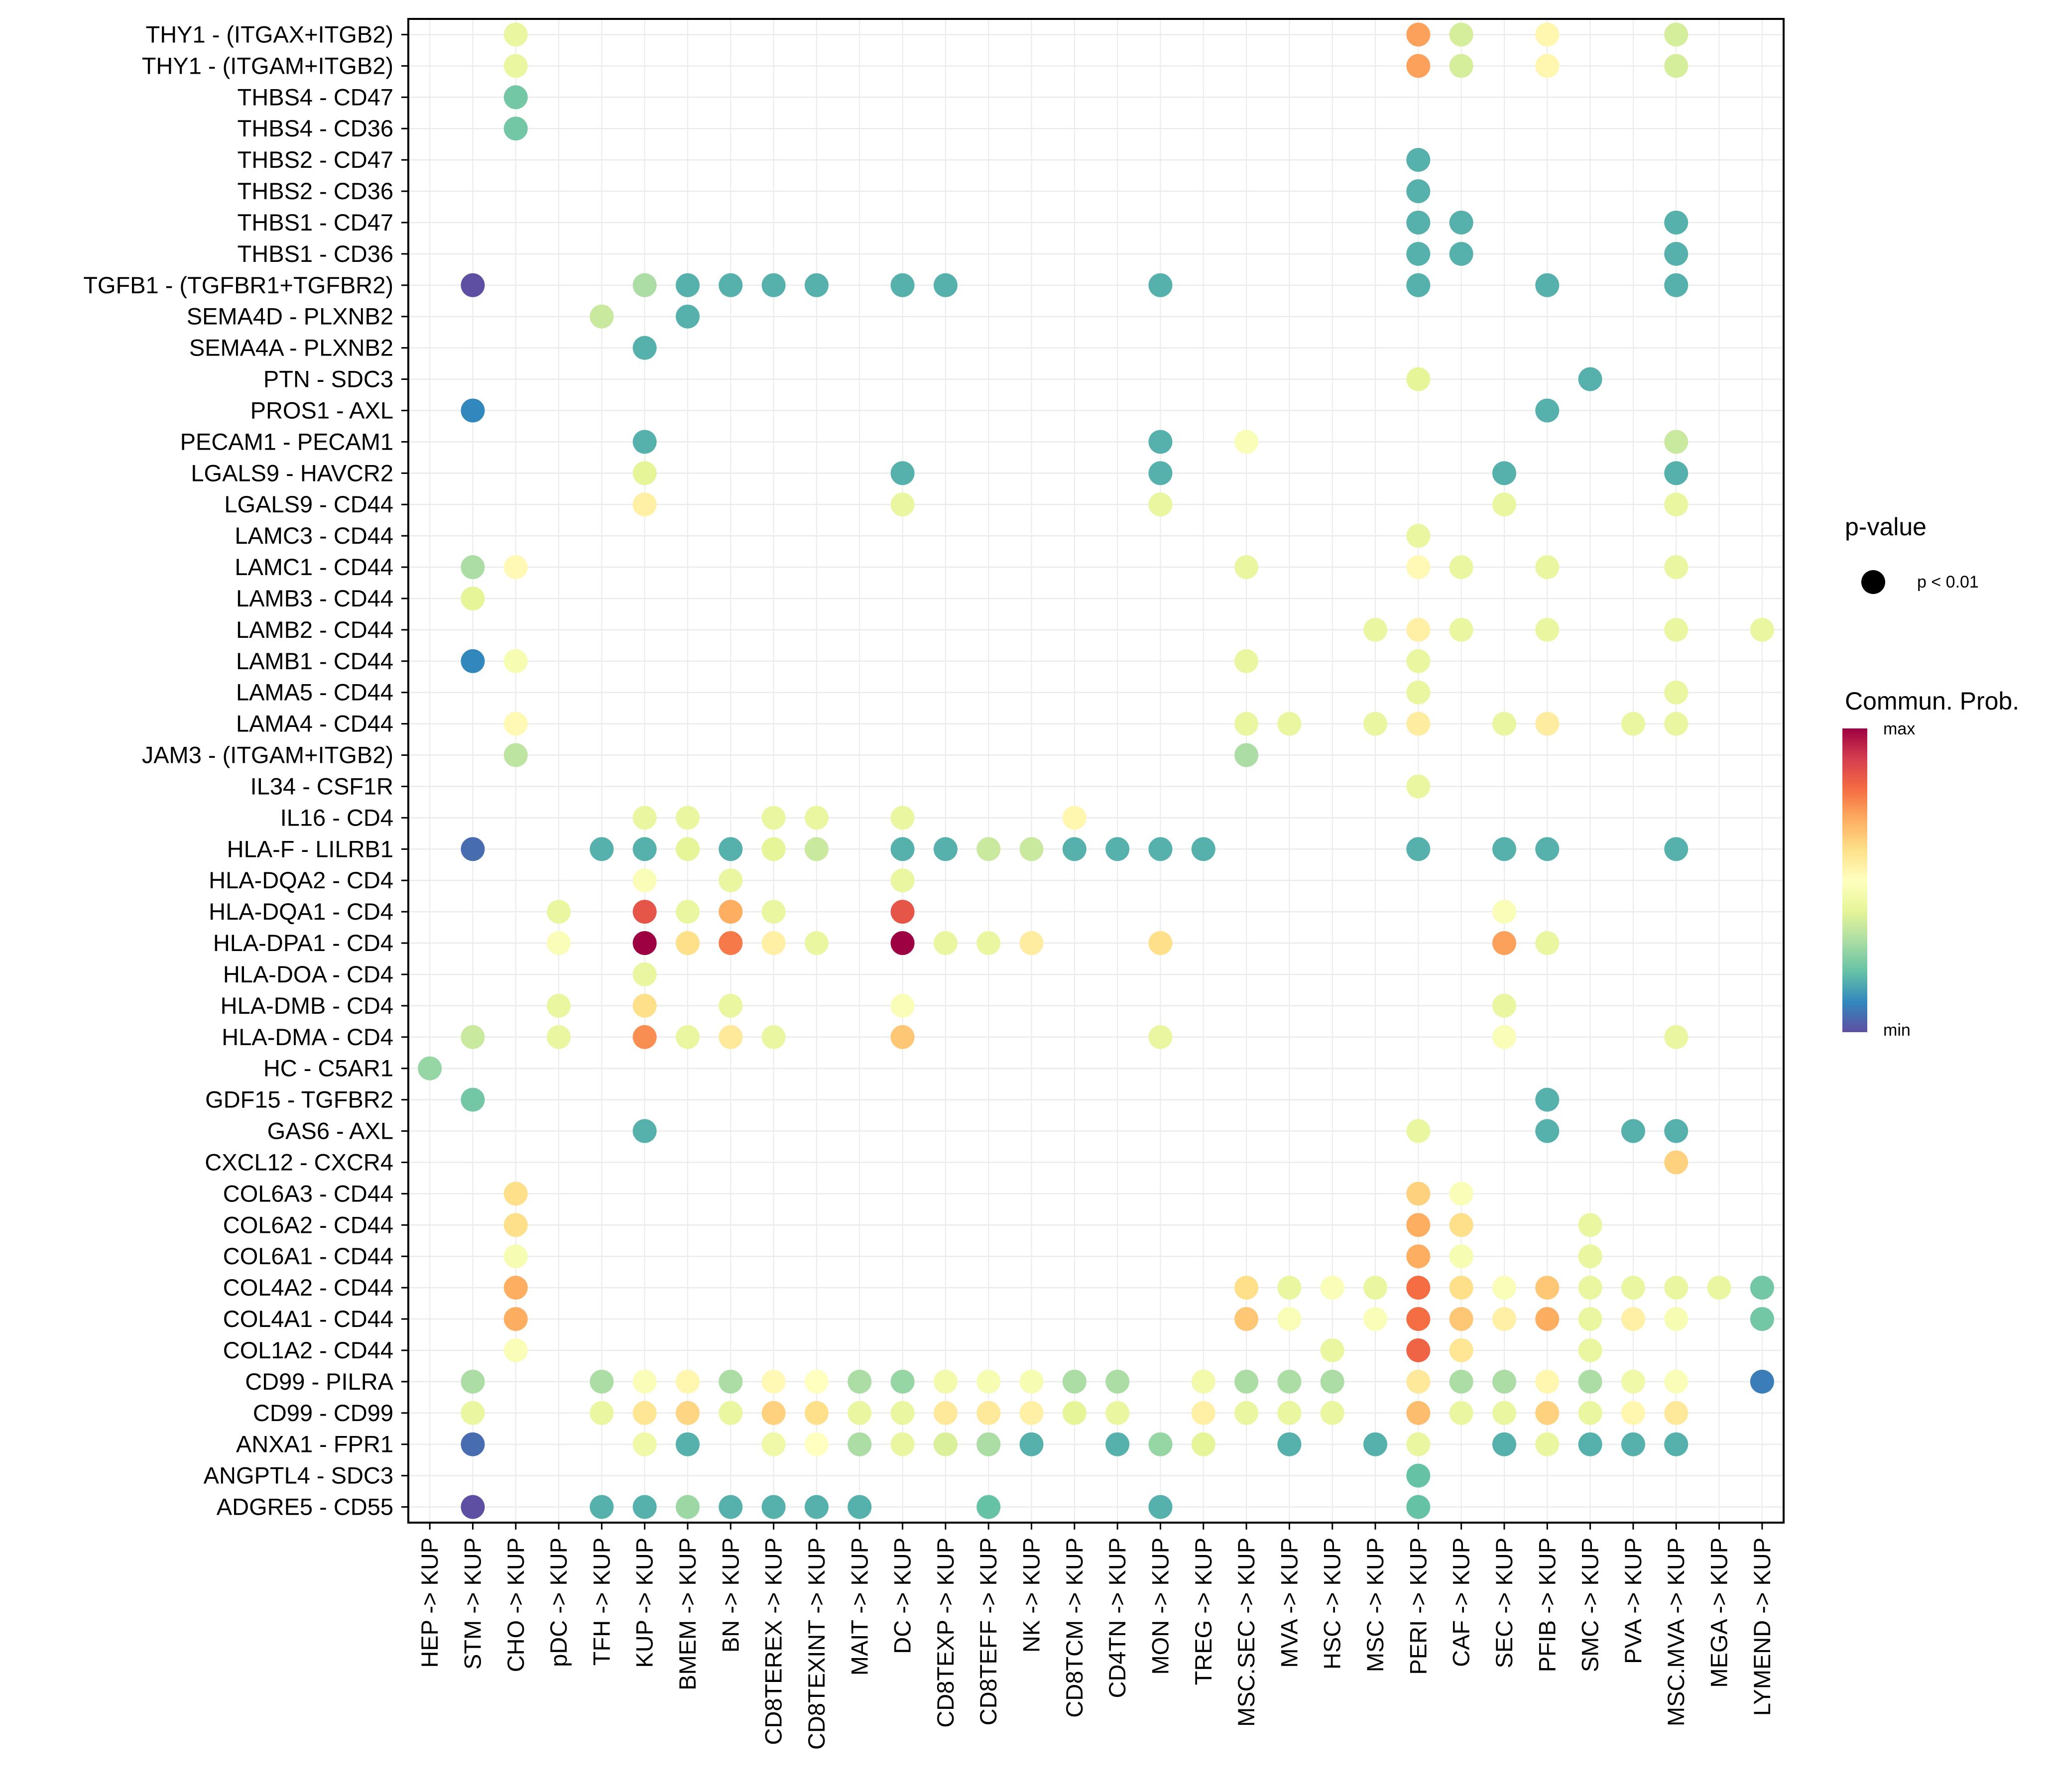 This screenshot has width=2054, height=1792. Describe the element at coordinates (290, 316) in the screenshot. I see `y-tick-label: SEMA4D - PLXNB2` at that location.